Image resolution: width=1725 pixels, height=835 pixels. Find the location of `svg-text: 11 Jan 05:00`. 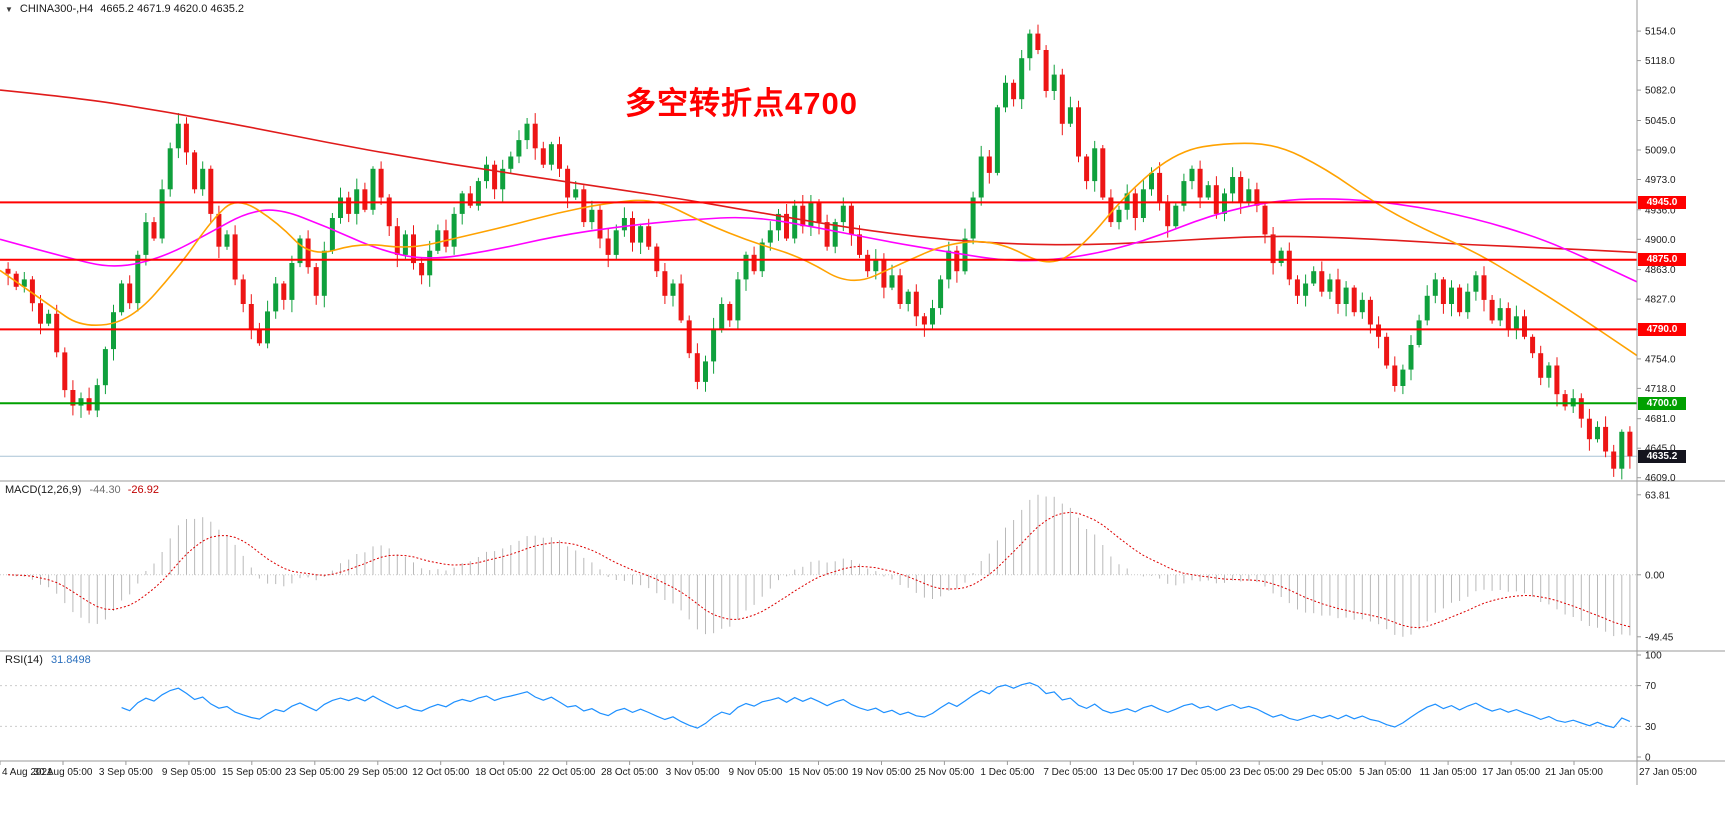

svg-text: 11 Jan 05:00 is located at coordinates (1449, 772).